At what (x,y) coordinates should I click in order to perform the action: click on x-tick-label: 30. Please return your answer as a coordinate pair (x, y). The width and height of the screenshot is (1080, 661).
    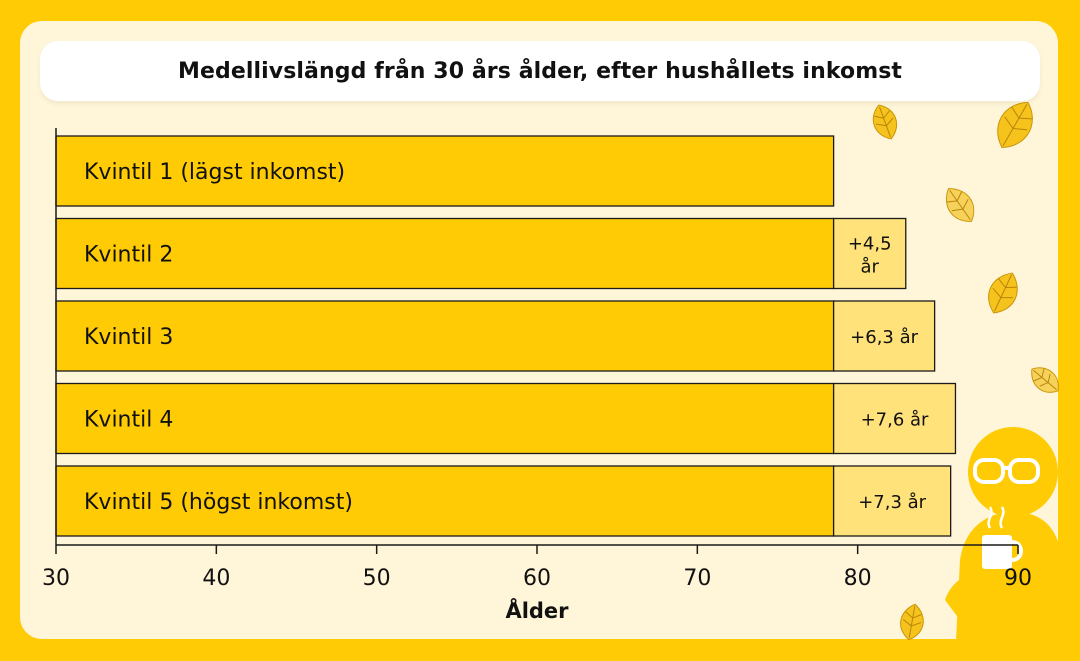
    Looking at the image, I should click on (56, 578).